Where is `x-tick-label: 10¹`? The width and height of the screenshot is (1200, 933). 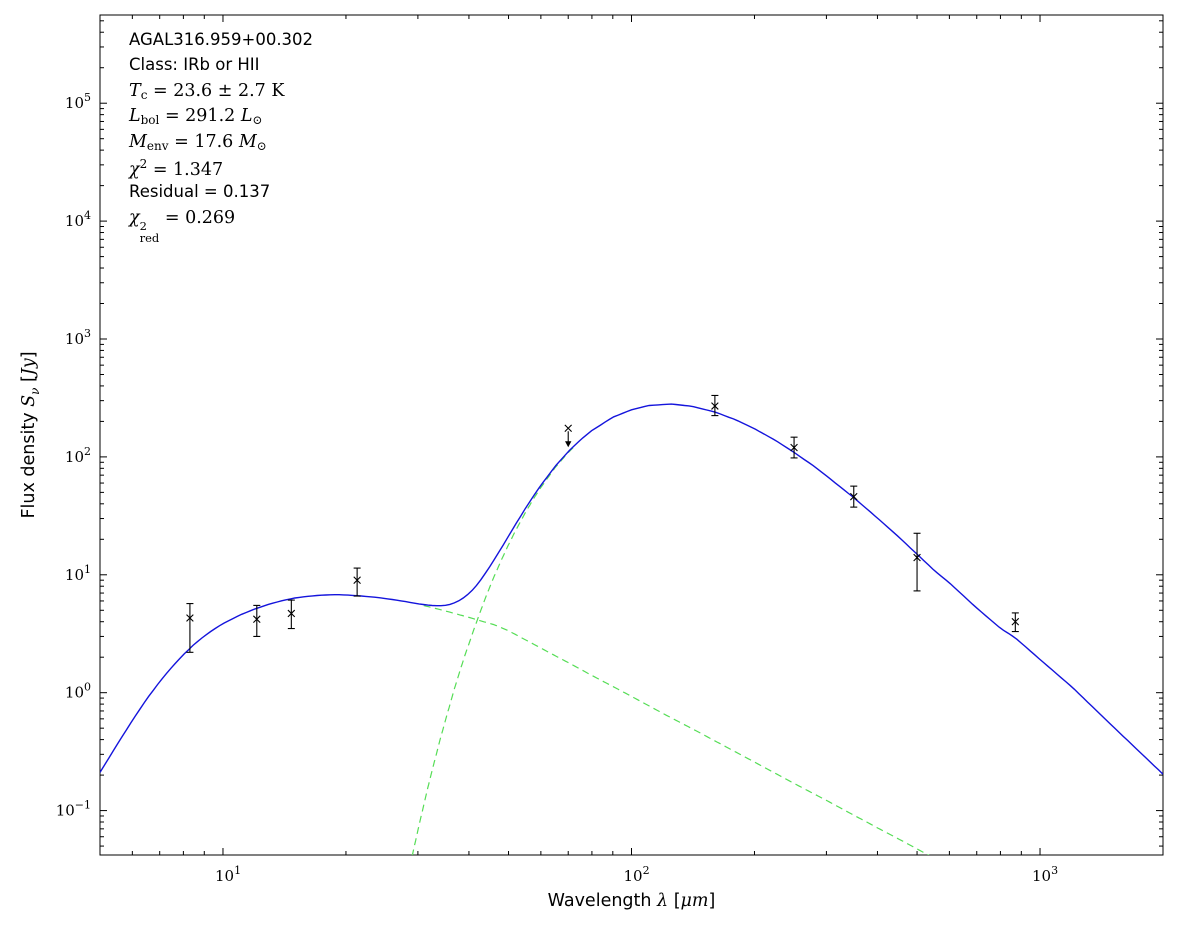
x-tick-label: 10¹ is located at coordinates (228, 874).